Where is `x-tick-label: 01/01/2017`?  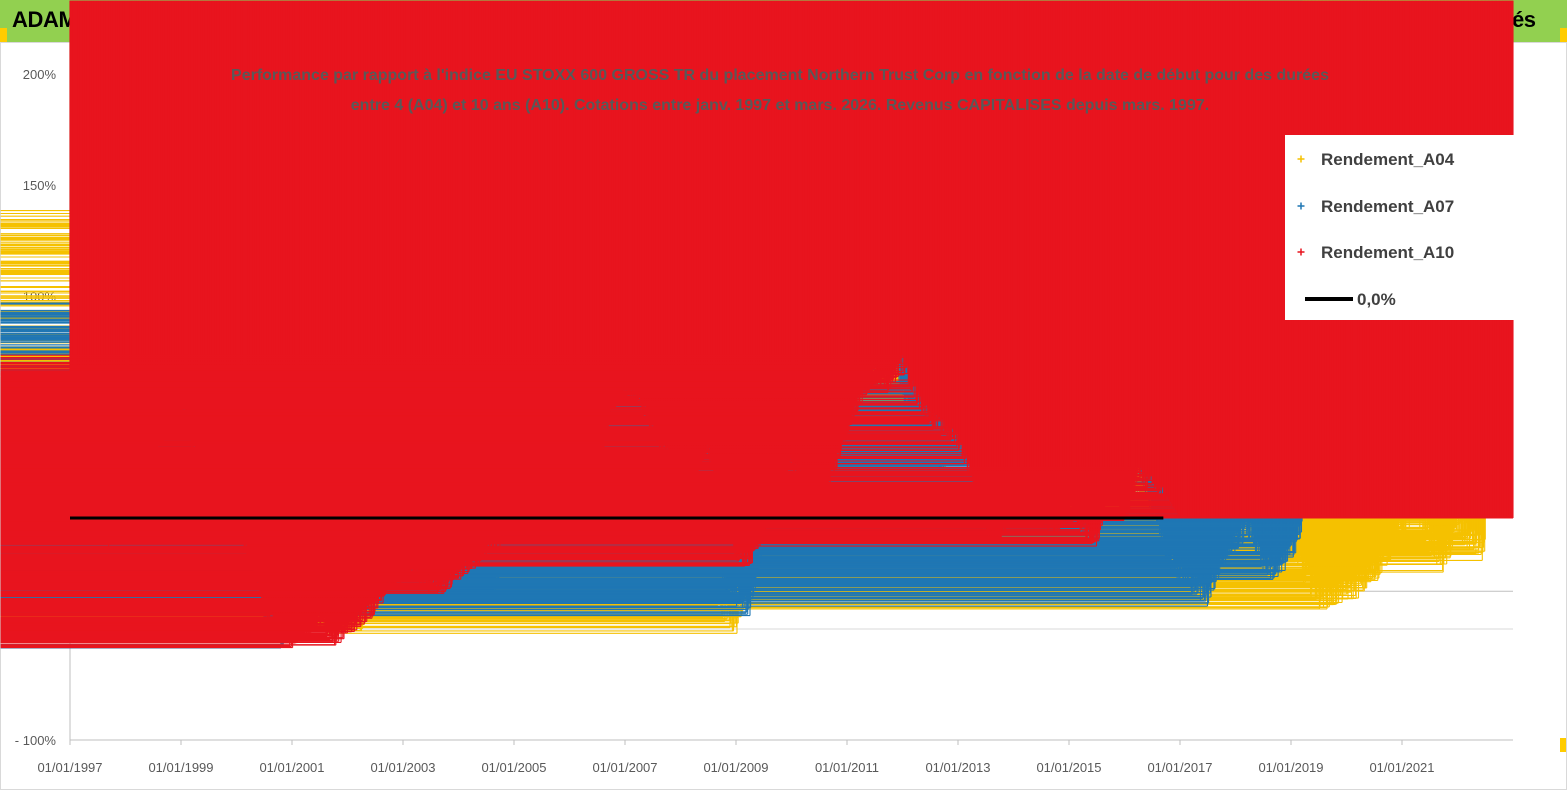
x-tick-label: 01/01/2017 is located at coordinates (1179, 767).